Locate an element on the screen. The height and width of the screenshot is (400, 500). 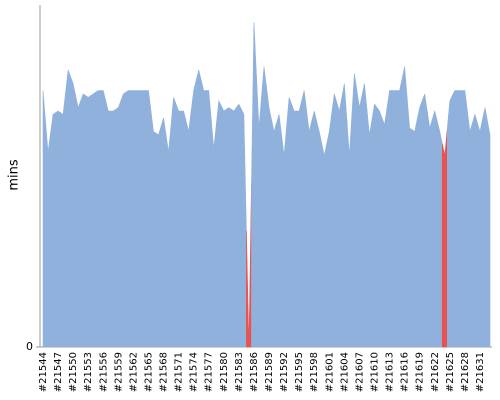
x-tick-label: #21571 is located at coordinates (179, 372).